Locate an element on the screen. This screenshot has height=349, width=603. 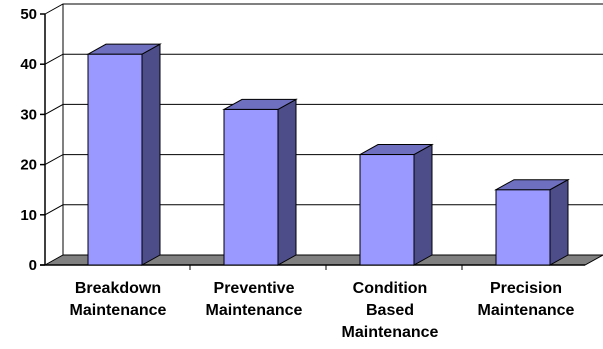
x-category-label: Precision Maintenance is located at coordinates (526, 299).